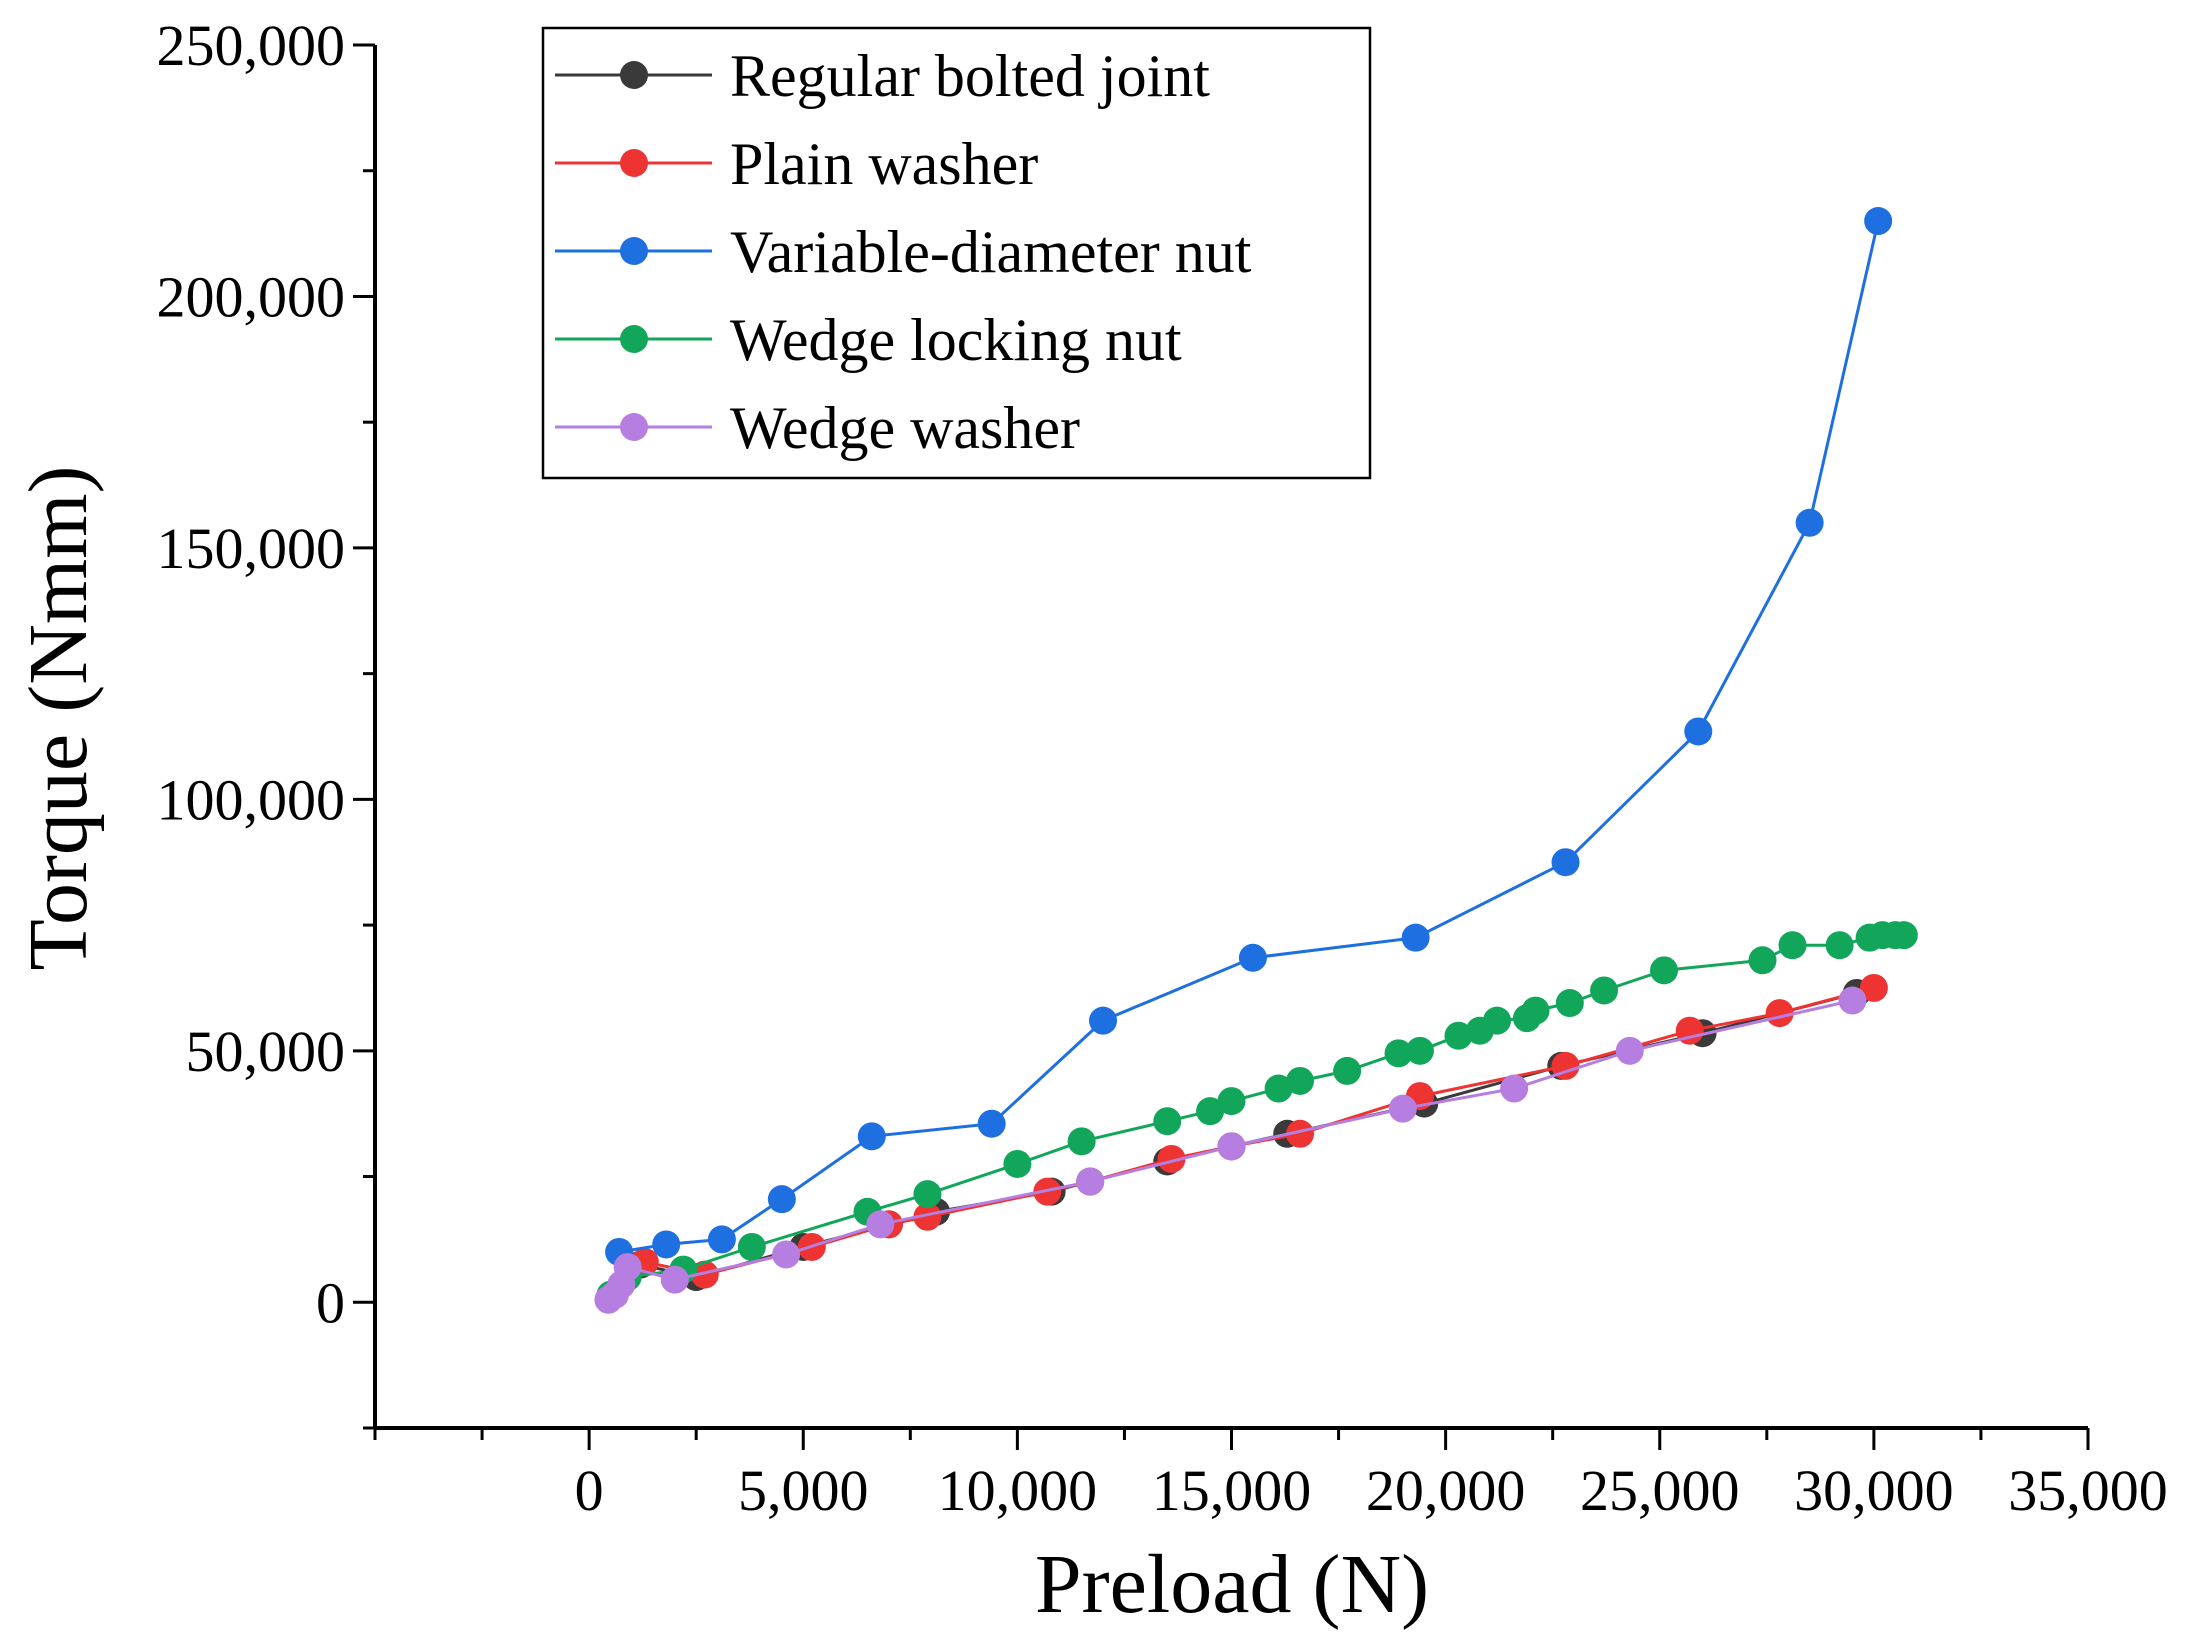 This screenshot has height=1650, width=2199. I want to click on y-axis-title: Torque (Nmm), so click(58, 718).